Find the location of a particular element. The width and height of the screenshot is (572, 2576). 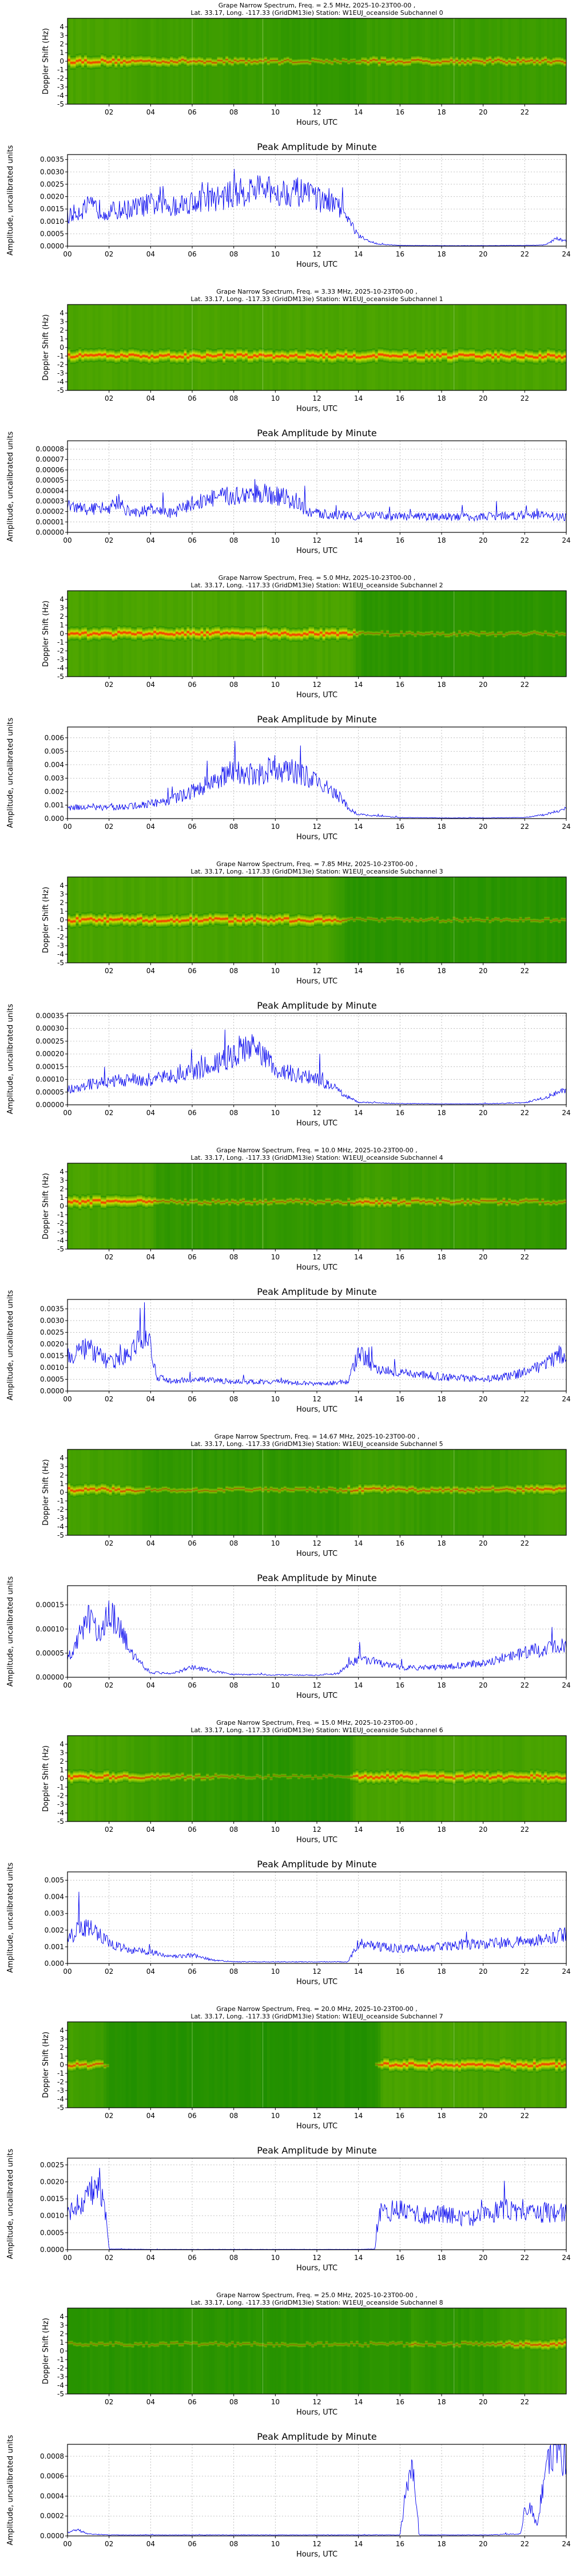

y-tick-label: 3 is located at coordinates (61, 2039).